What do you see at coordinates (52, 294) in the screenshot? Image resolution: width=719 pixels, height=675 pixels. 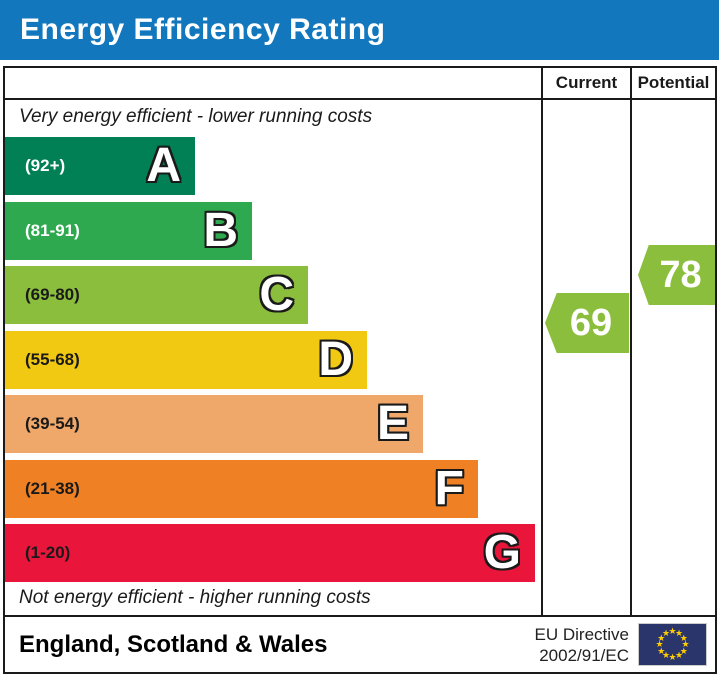 I see `band-c-range: (69-80)` at bounding box center [52, 294].